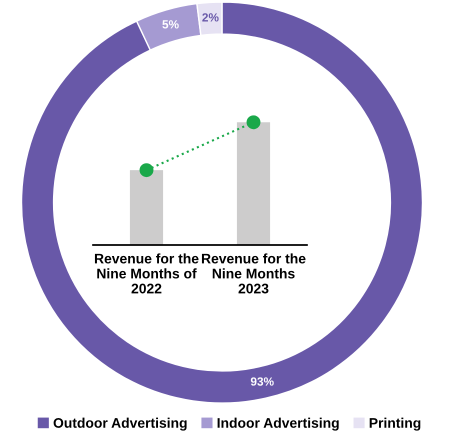 Image resolution: width=459 pixels, height=439 pixels. Describe the element at coordinates (120, 424) in the screenshot. I see `legend-label: Outdoor Advertising` at that location.